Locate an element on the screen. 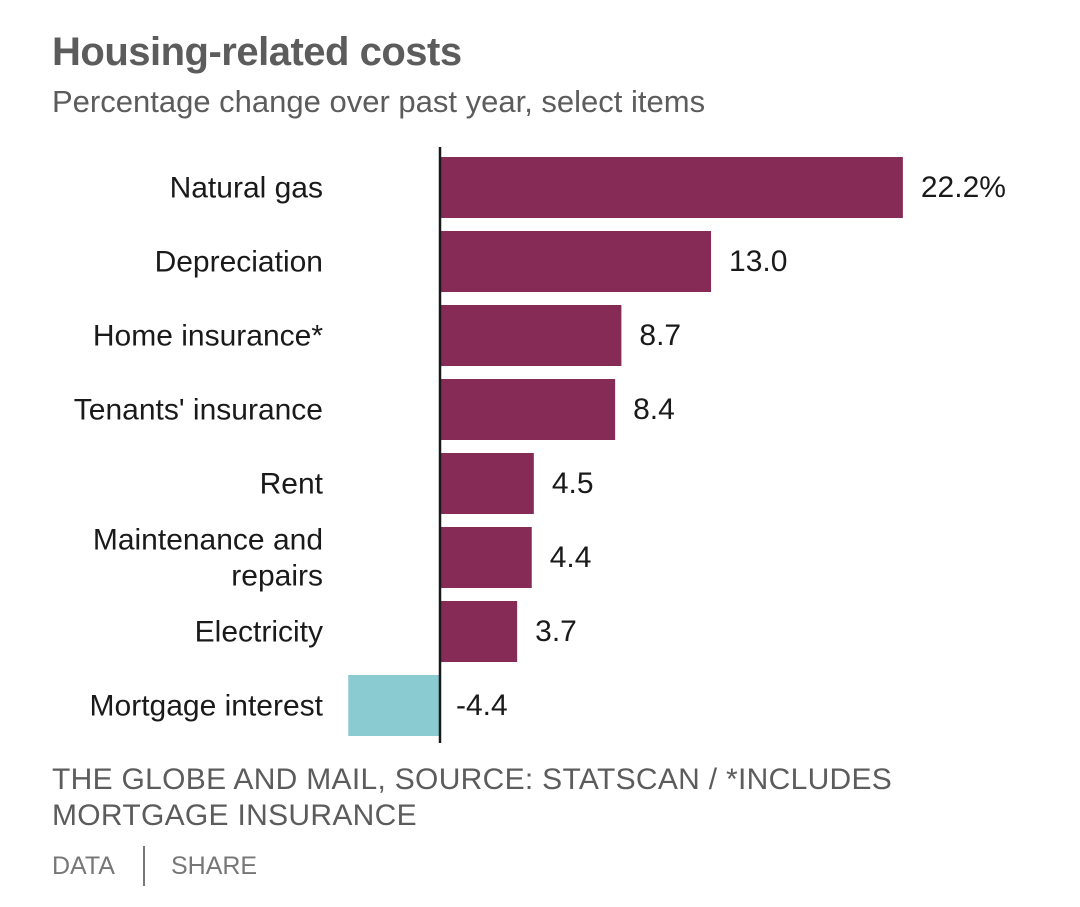 The height and width of the screenshot is (907, 1080). chart-title: Housing-related costs is located at coordinates (257, 52).